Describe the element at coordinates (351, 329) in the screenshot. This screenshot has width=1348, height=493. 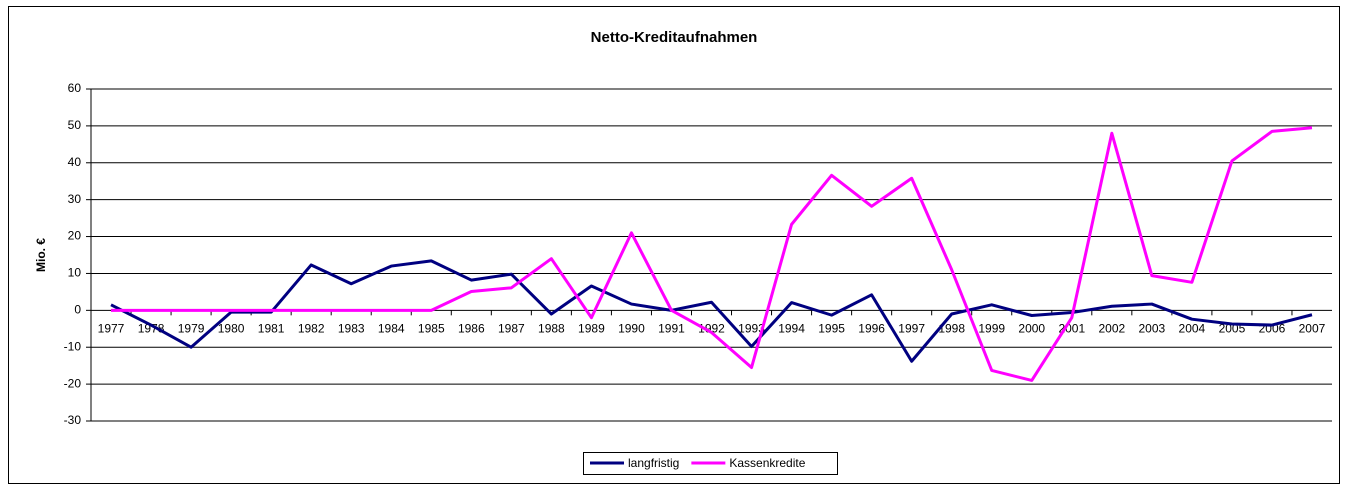
I see `x-tick-label: 1983` at that location.